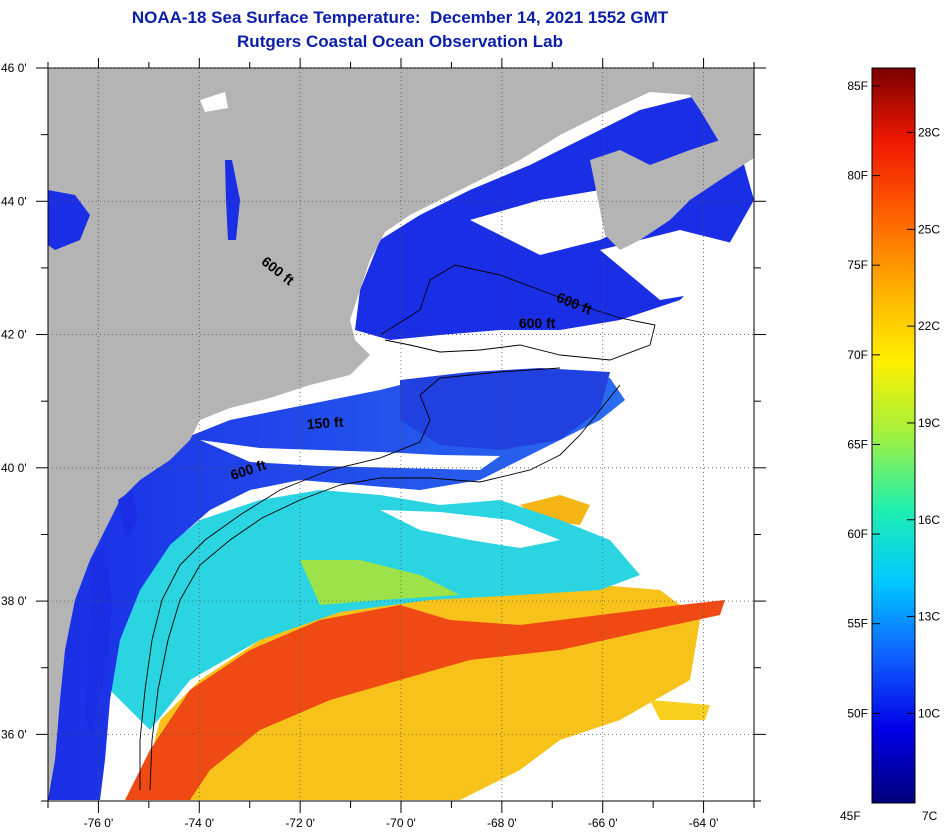 The image size is (944, 832). Describe the element at coordinates (680, 710) in the screenshot. I see `warm-water-patch` at that location.